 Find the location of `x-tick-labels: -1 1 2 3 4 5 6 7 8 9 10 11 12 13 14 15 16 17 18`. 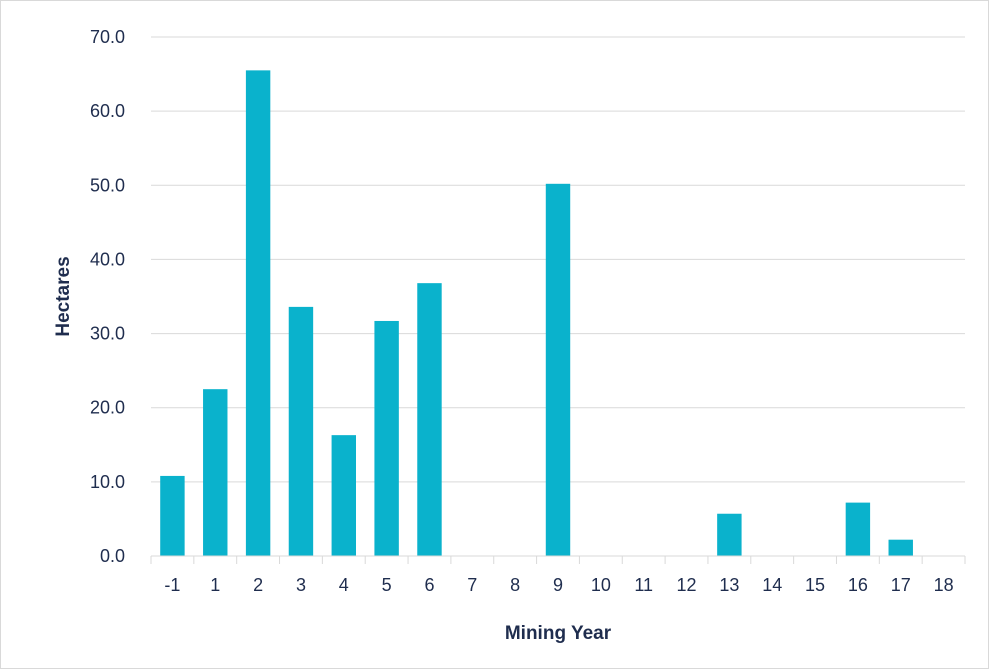

x-tick-labels: -1 1 2 3 4 5 6 7 8 9 10 11 12 13 14 15 16 17 18 is located at coordinates (558, 575).